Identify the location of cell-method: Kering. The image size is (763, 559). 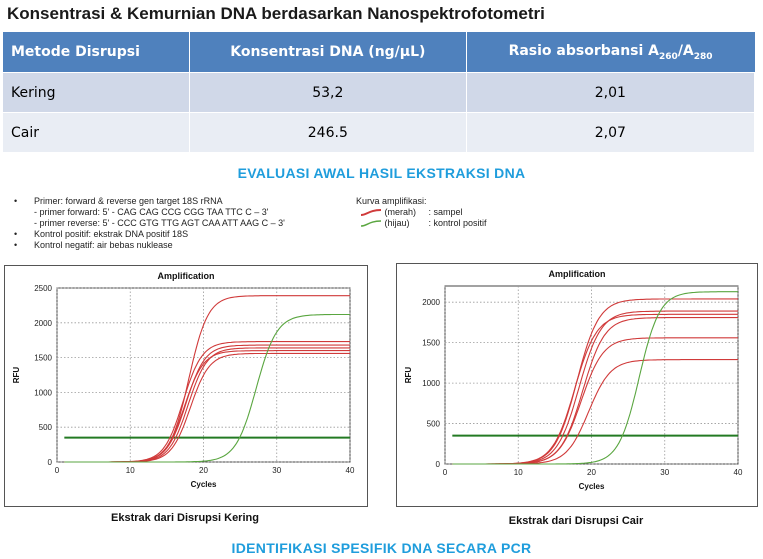
(96, 92).